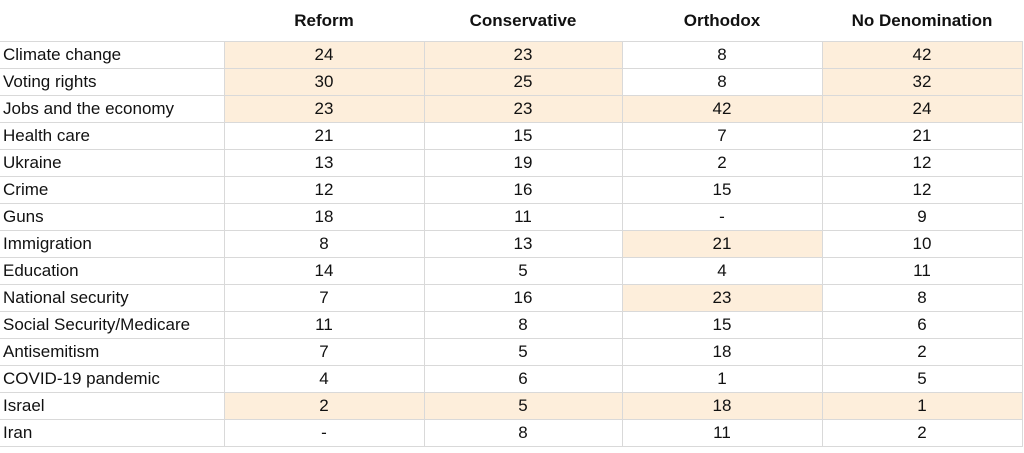 The width and height of the screenshot is (1024, 453). Describe the element at coordinates (324, 244) in the screenshot. I see `value-cell-reform: 8` at that location.